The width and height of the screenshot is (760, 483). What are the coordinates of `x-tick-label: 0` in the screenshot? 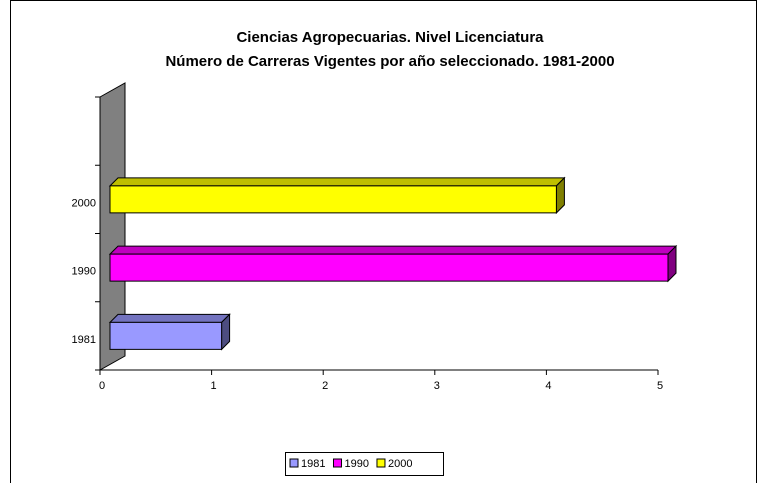 It's located at (102, 386).